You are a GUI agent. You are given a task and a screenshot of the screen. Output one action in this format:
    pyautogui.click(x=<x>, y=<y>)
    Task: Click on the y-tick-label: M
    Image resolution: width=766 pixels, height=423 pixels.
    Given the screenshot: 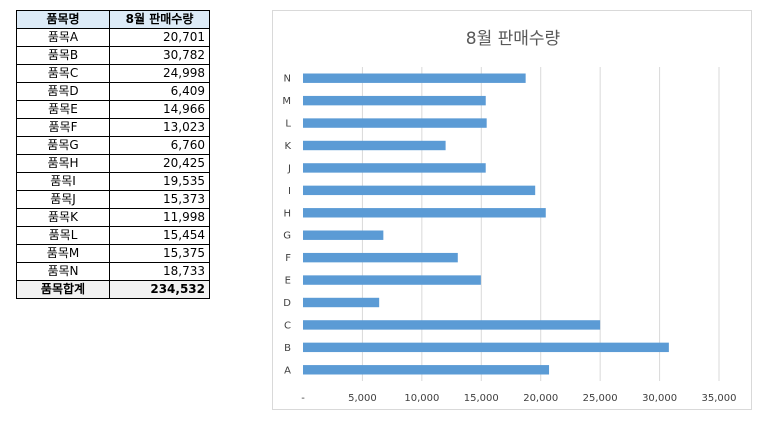 What is the action you would take?
    pyautogui.click(x=286, y=101)
    